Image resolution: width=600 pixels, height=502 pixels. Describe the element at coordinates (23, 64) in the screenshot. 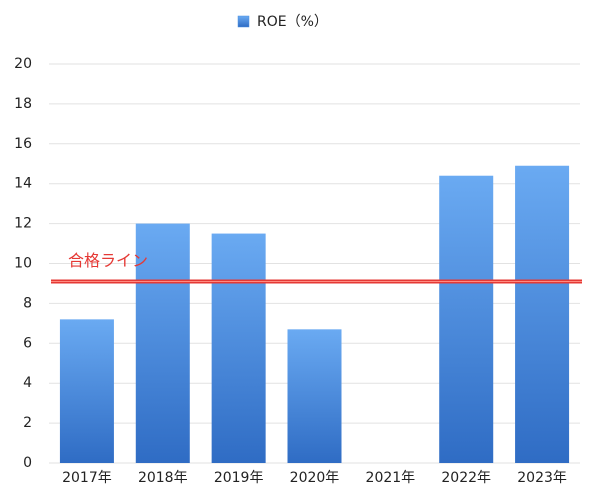

I see `y-tick-label: 20` at that location.